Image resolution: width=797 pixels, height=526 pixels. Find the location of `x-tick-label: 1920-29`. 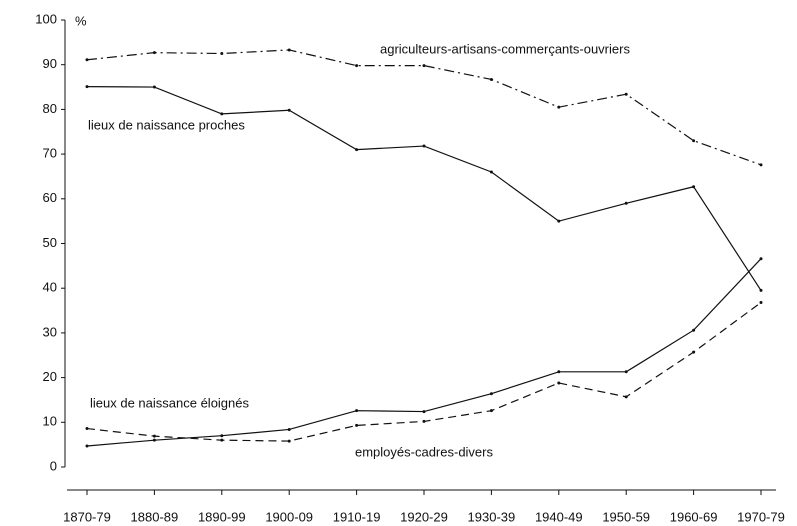

x-tick-label: 1920-29 is located at coordinates (424, 516).